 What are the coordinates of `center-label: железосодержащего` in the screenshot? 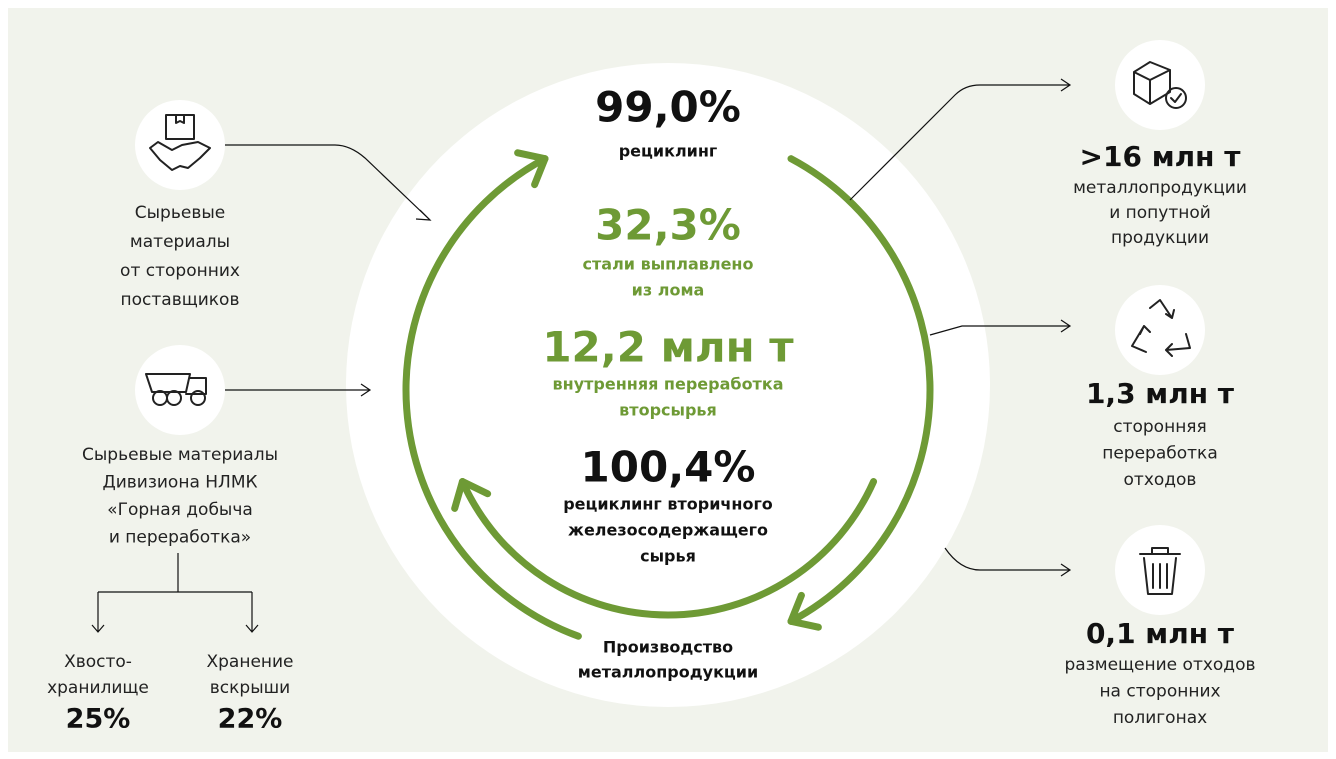 It's located at (668, 530).